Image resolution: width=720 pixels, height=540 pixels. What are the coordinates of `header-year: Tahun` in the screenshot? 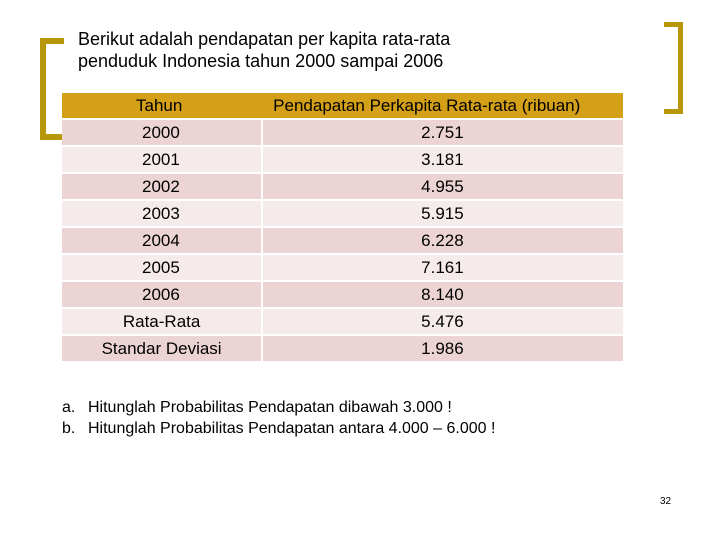 It's located at (163, 105).